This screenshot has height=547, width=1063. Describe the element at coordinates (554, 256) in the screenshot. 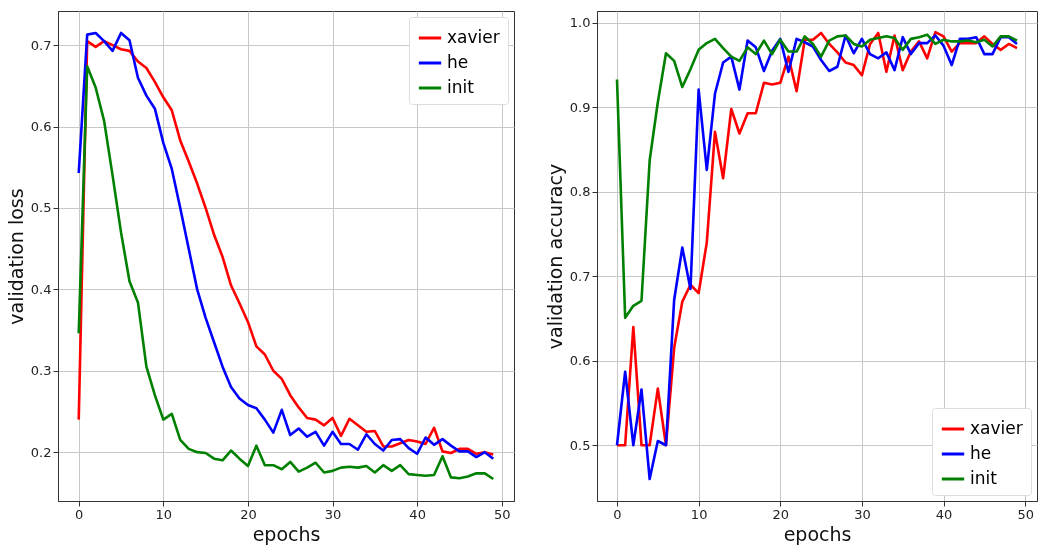

I see `y-axis-title: validation accuracy` at that location.